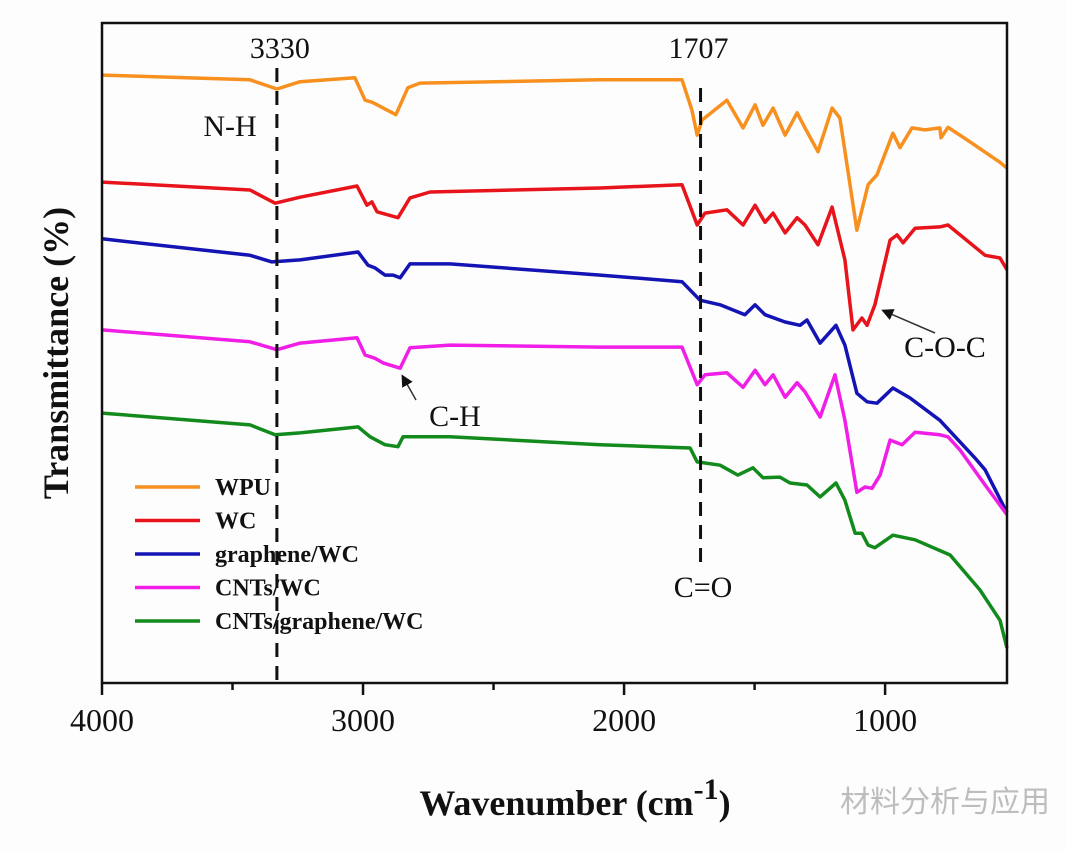 The width and height of the screenshot is (1066, 850). Describe the element at coordinates (56, 353) in the screenshot. I see `y-axis-label: Transmittance (%)` at that location.